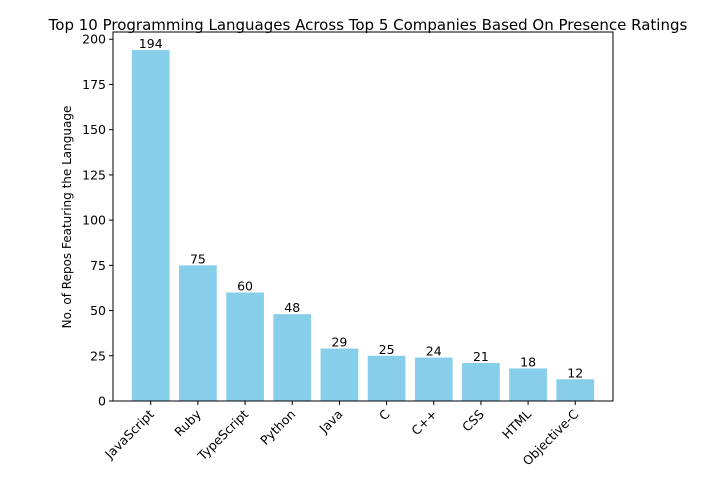 The image size is (727, 488). What do you see at coordinates (151, 43) in the screenshot?
I see `data-label: 194` at bounding box center [151, 43].